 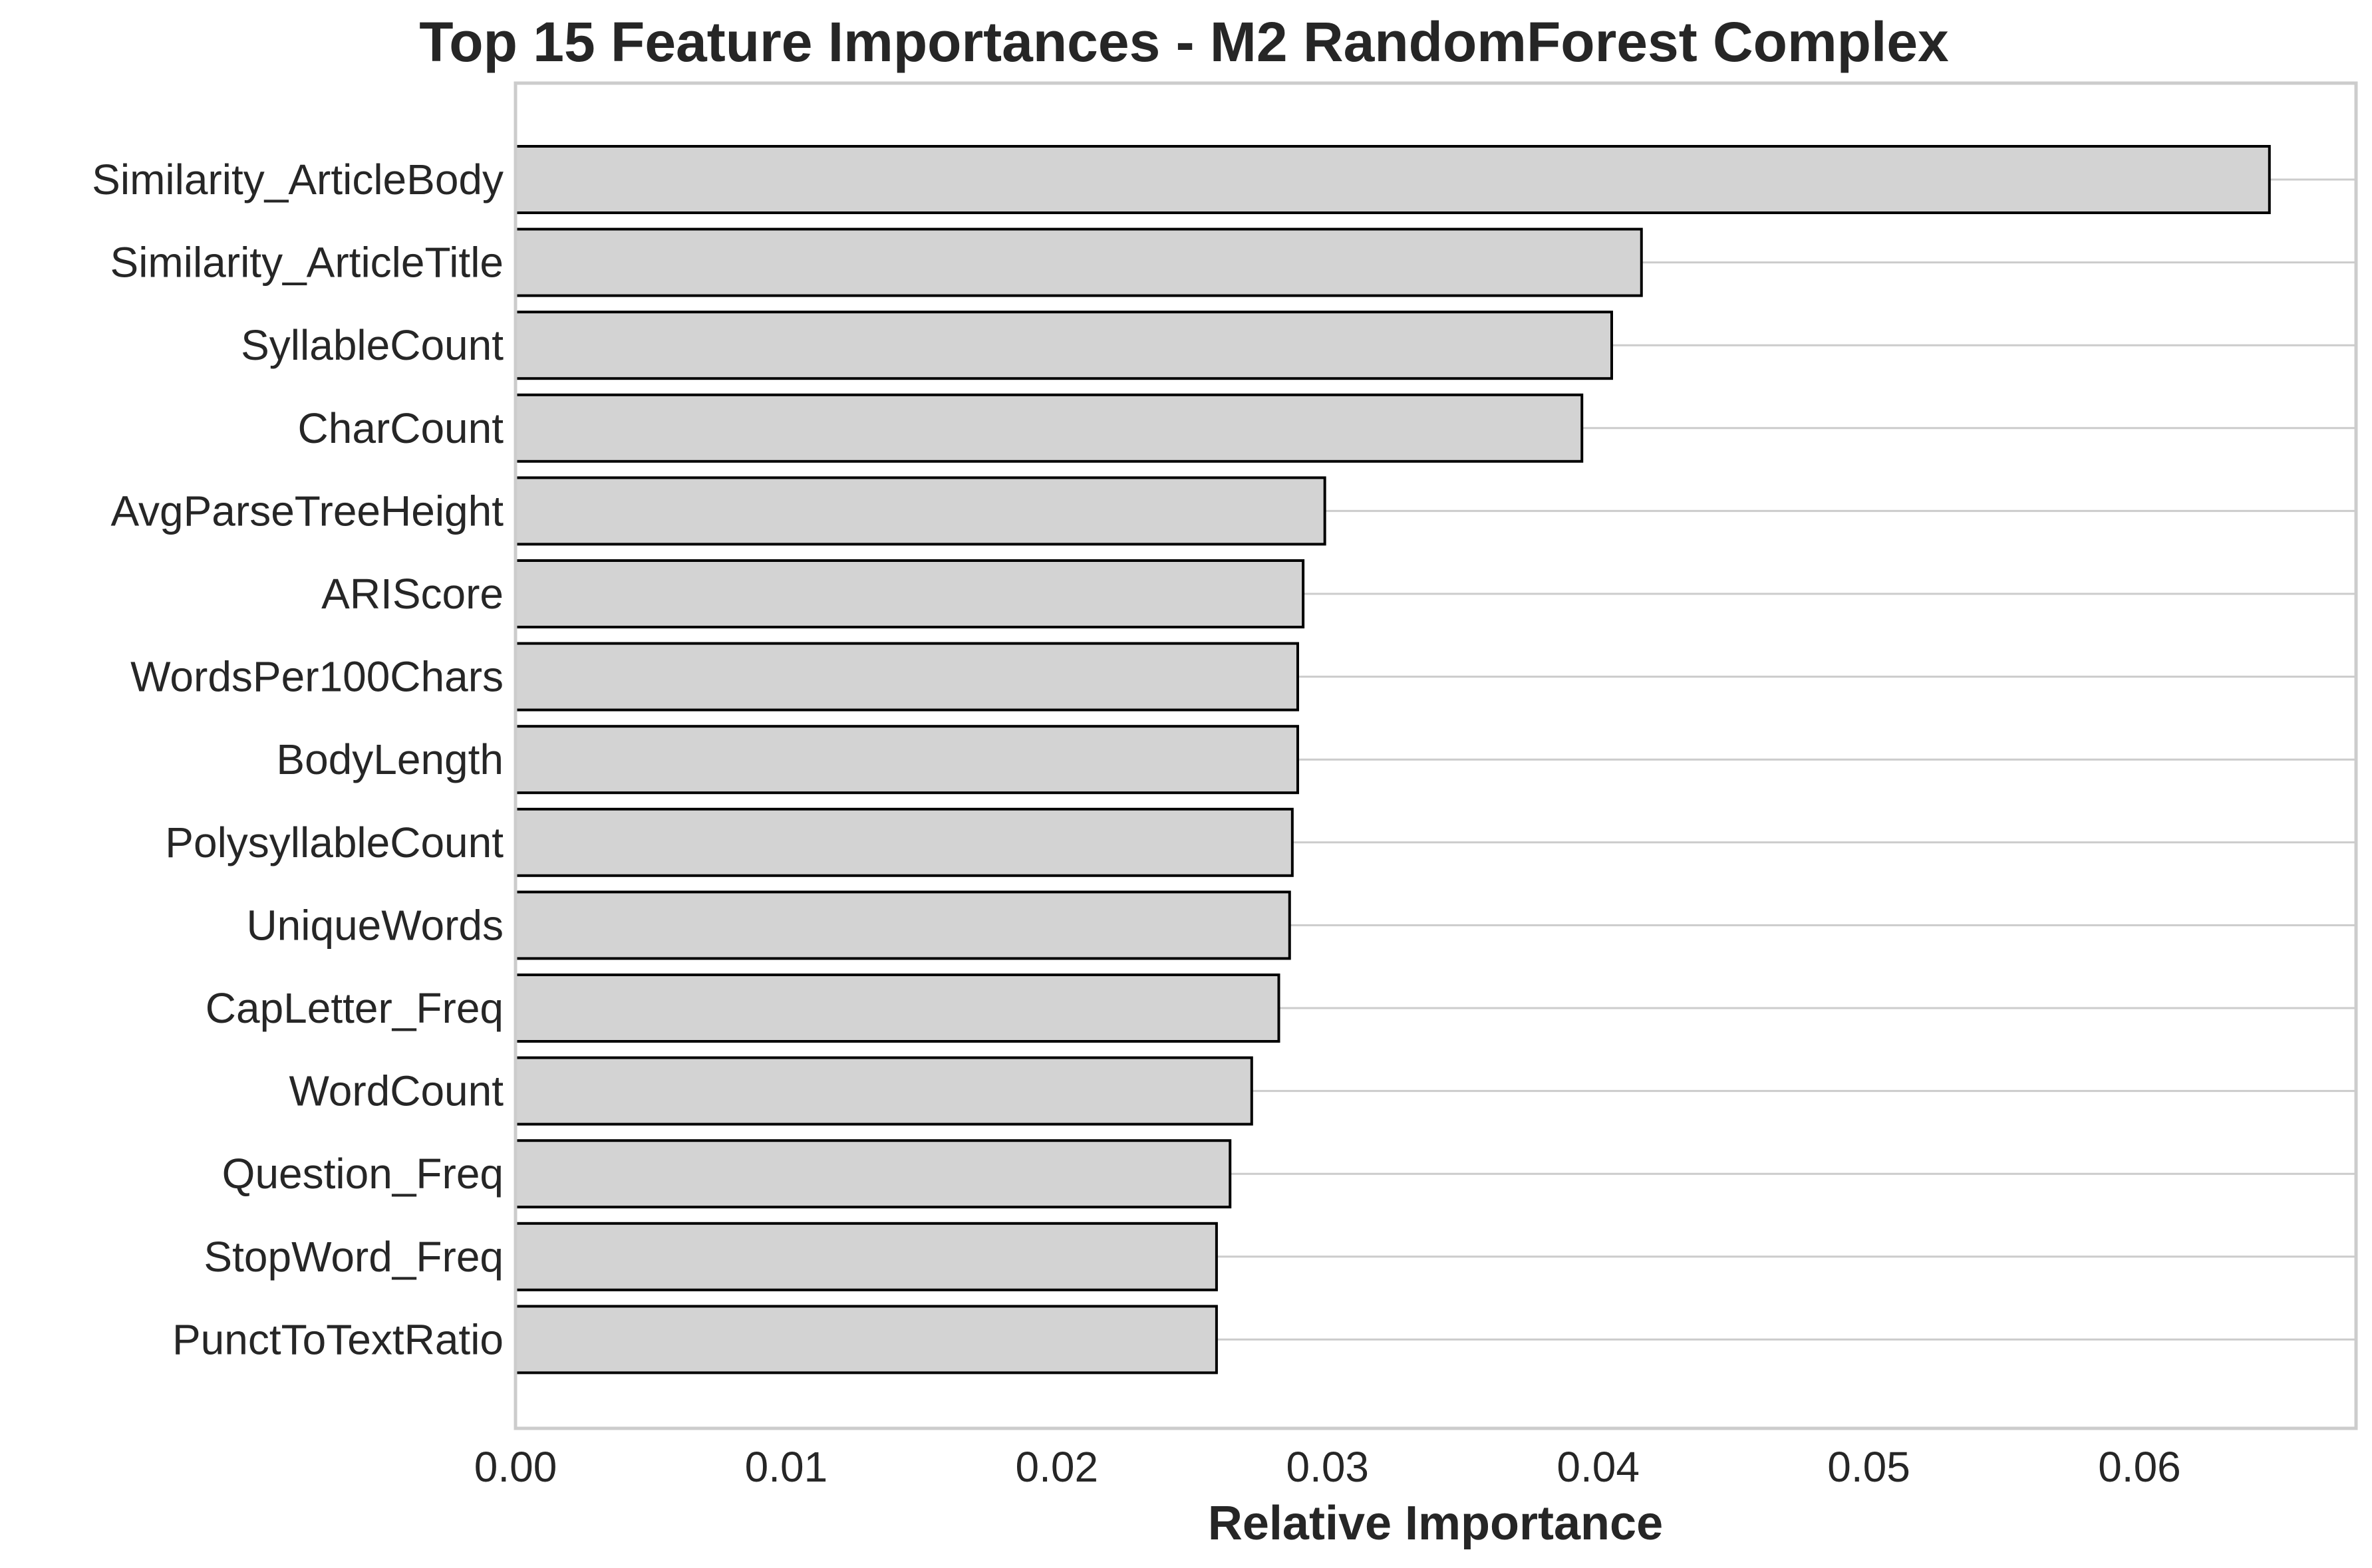 I want to click on bar-charcount, so click(x=1049, y=428).